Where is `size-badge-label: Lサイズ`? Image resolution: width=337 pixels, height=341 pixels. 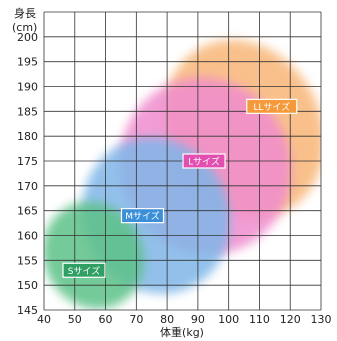 size-badge-label: Lサイズ is located at coordinates (204, 162).